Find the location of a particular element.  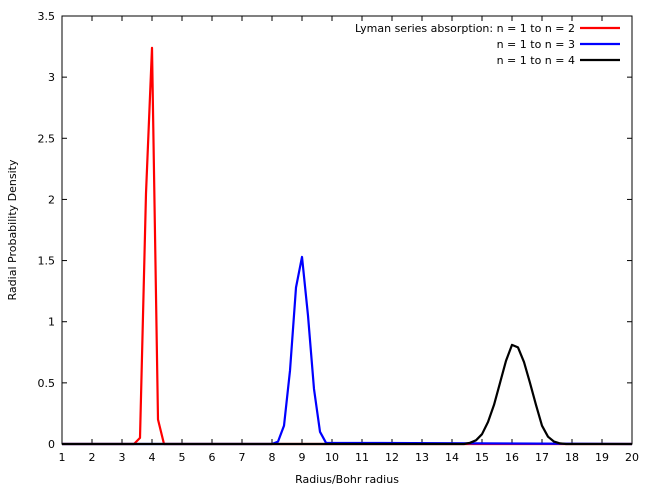

y-tick-label: 2 is located at coordinates (51, 199).